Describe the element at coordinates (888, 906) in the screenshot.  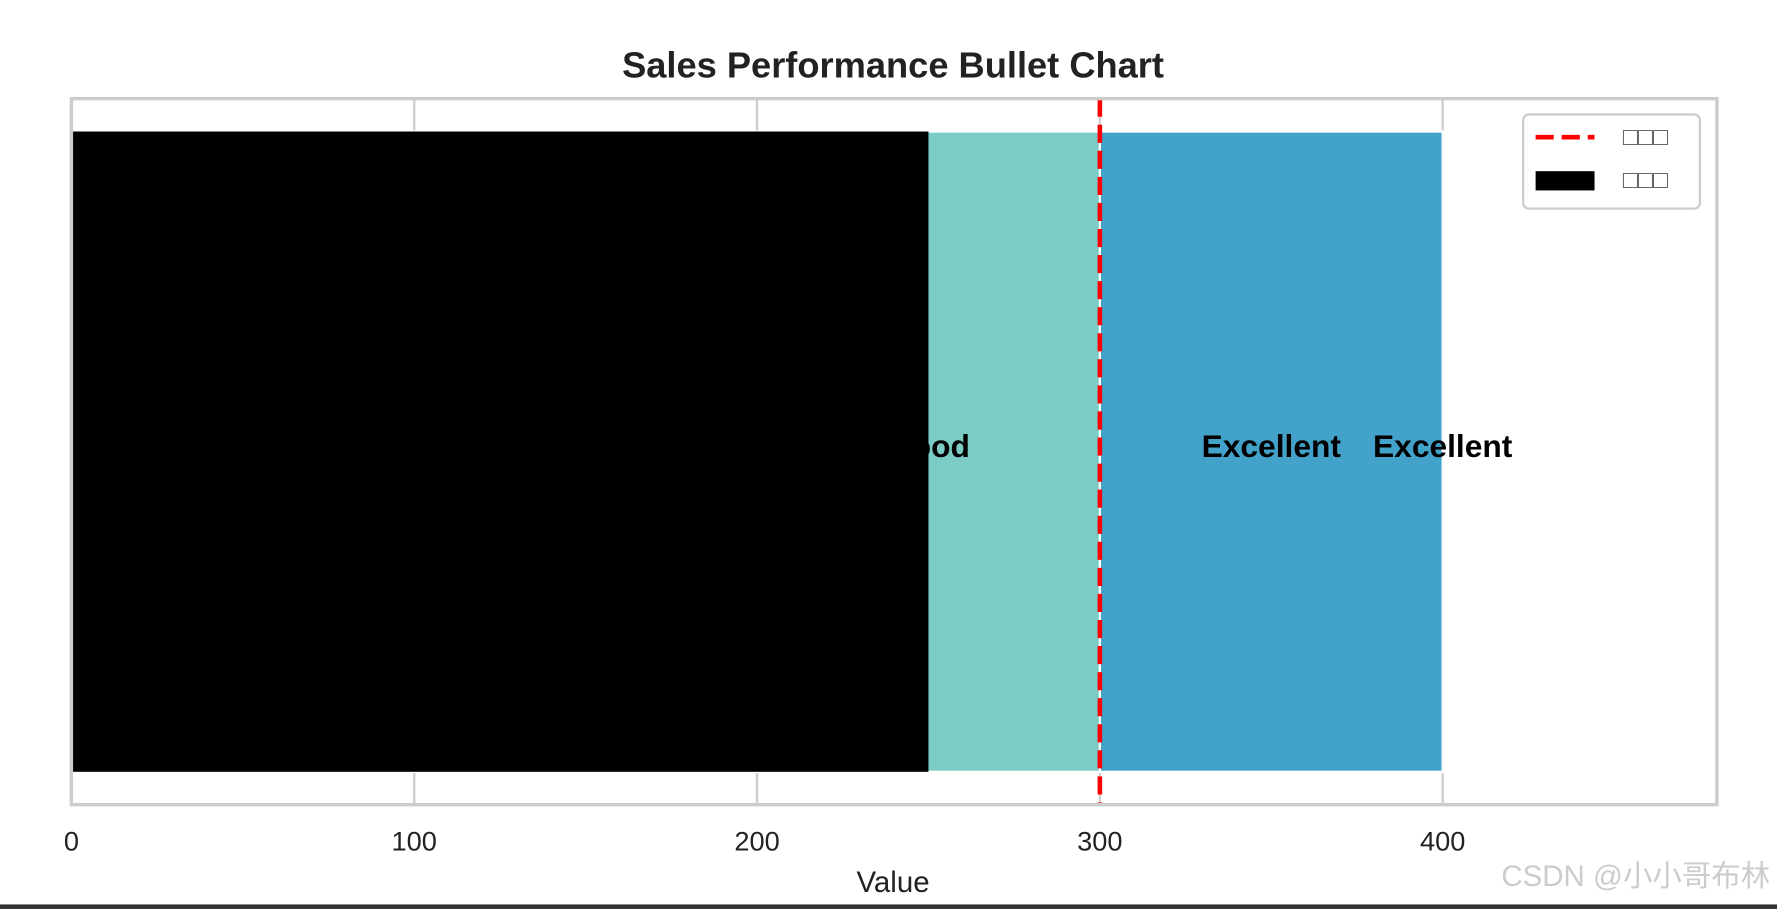
I see `bottom-bar` at that location.